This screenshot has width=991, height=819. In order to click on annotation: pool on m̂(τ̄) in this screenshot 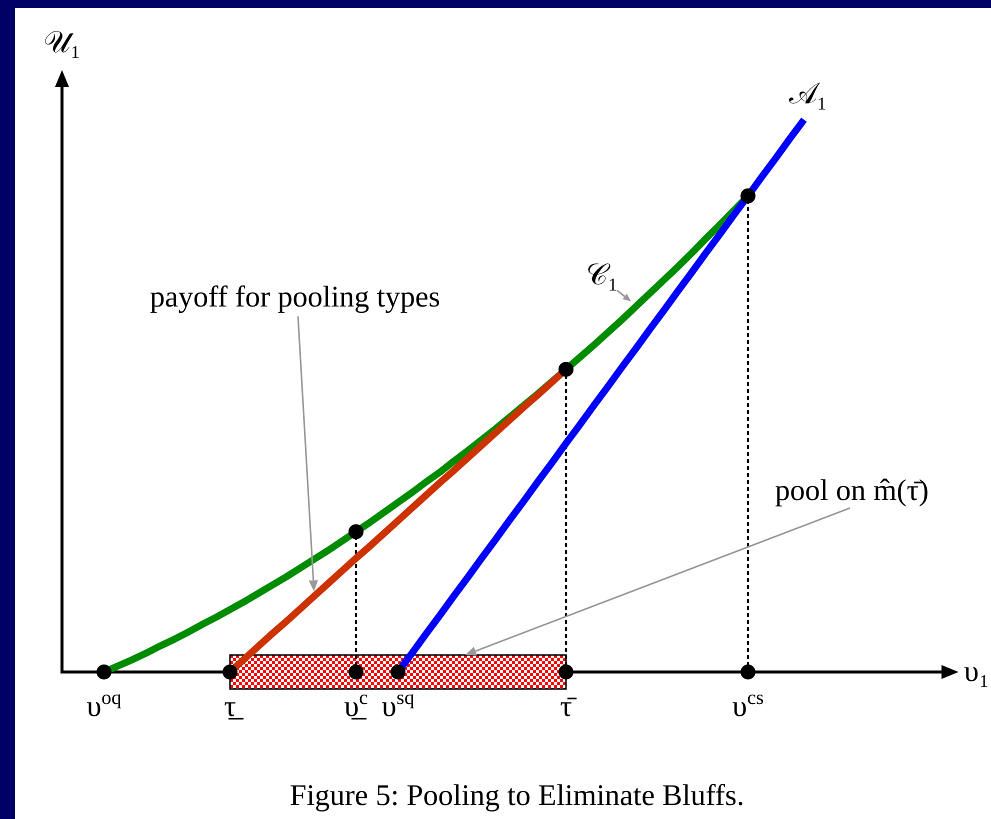, I will do `click(852, 490)`.